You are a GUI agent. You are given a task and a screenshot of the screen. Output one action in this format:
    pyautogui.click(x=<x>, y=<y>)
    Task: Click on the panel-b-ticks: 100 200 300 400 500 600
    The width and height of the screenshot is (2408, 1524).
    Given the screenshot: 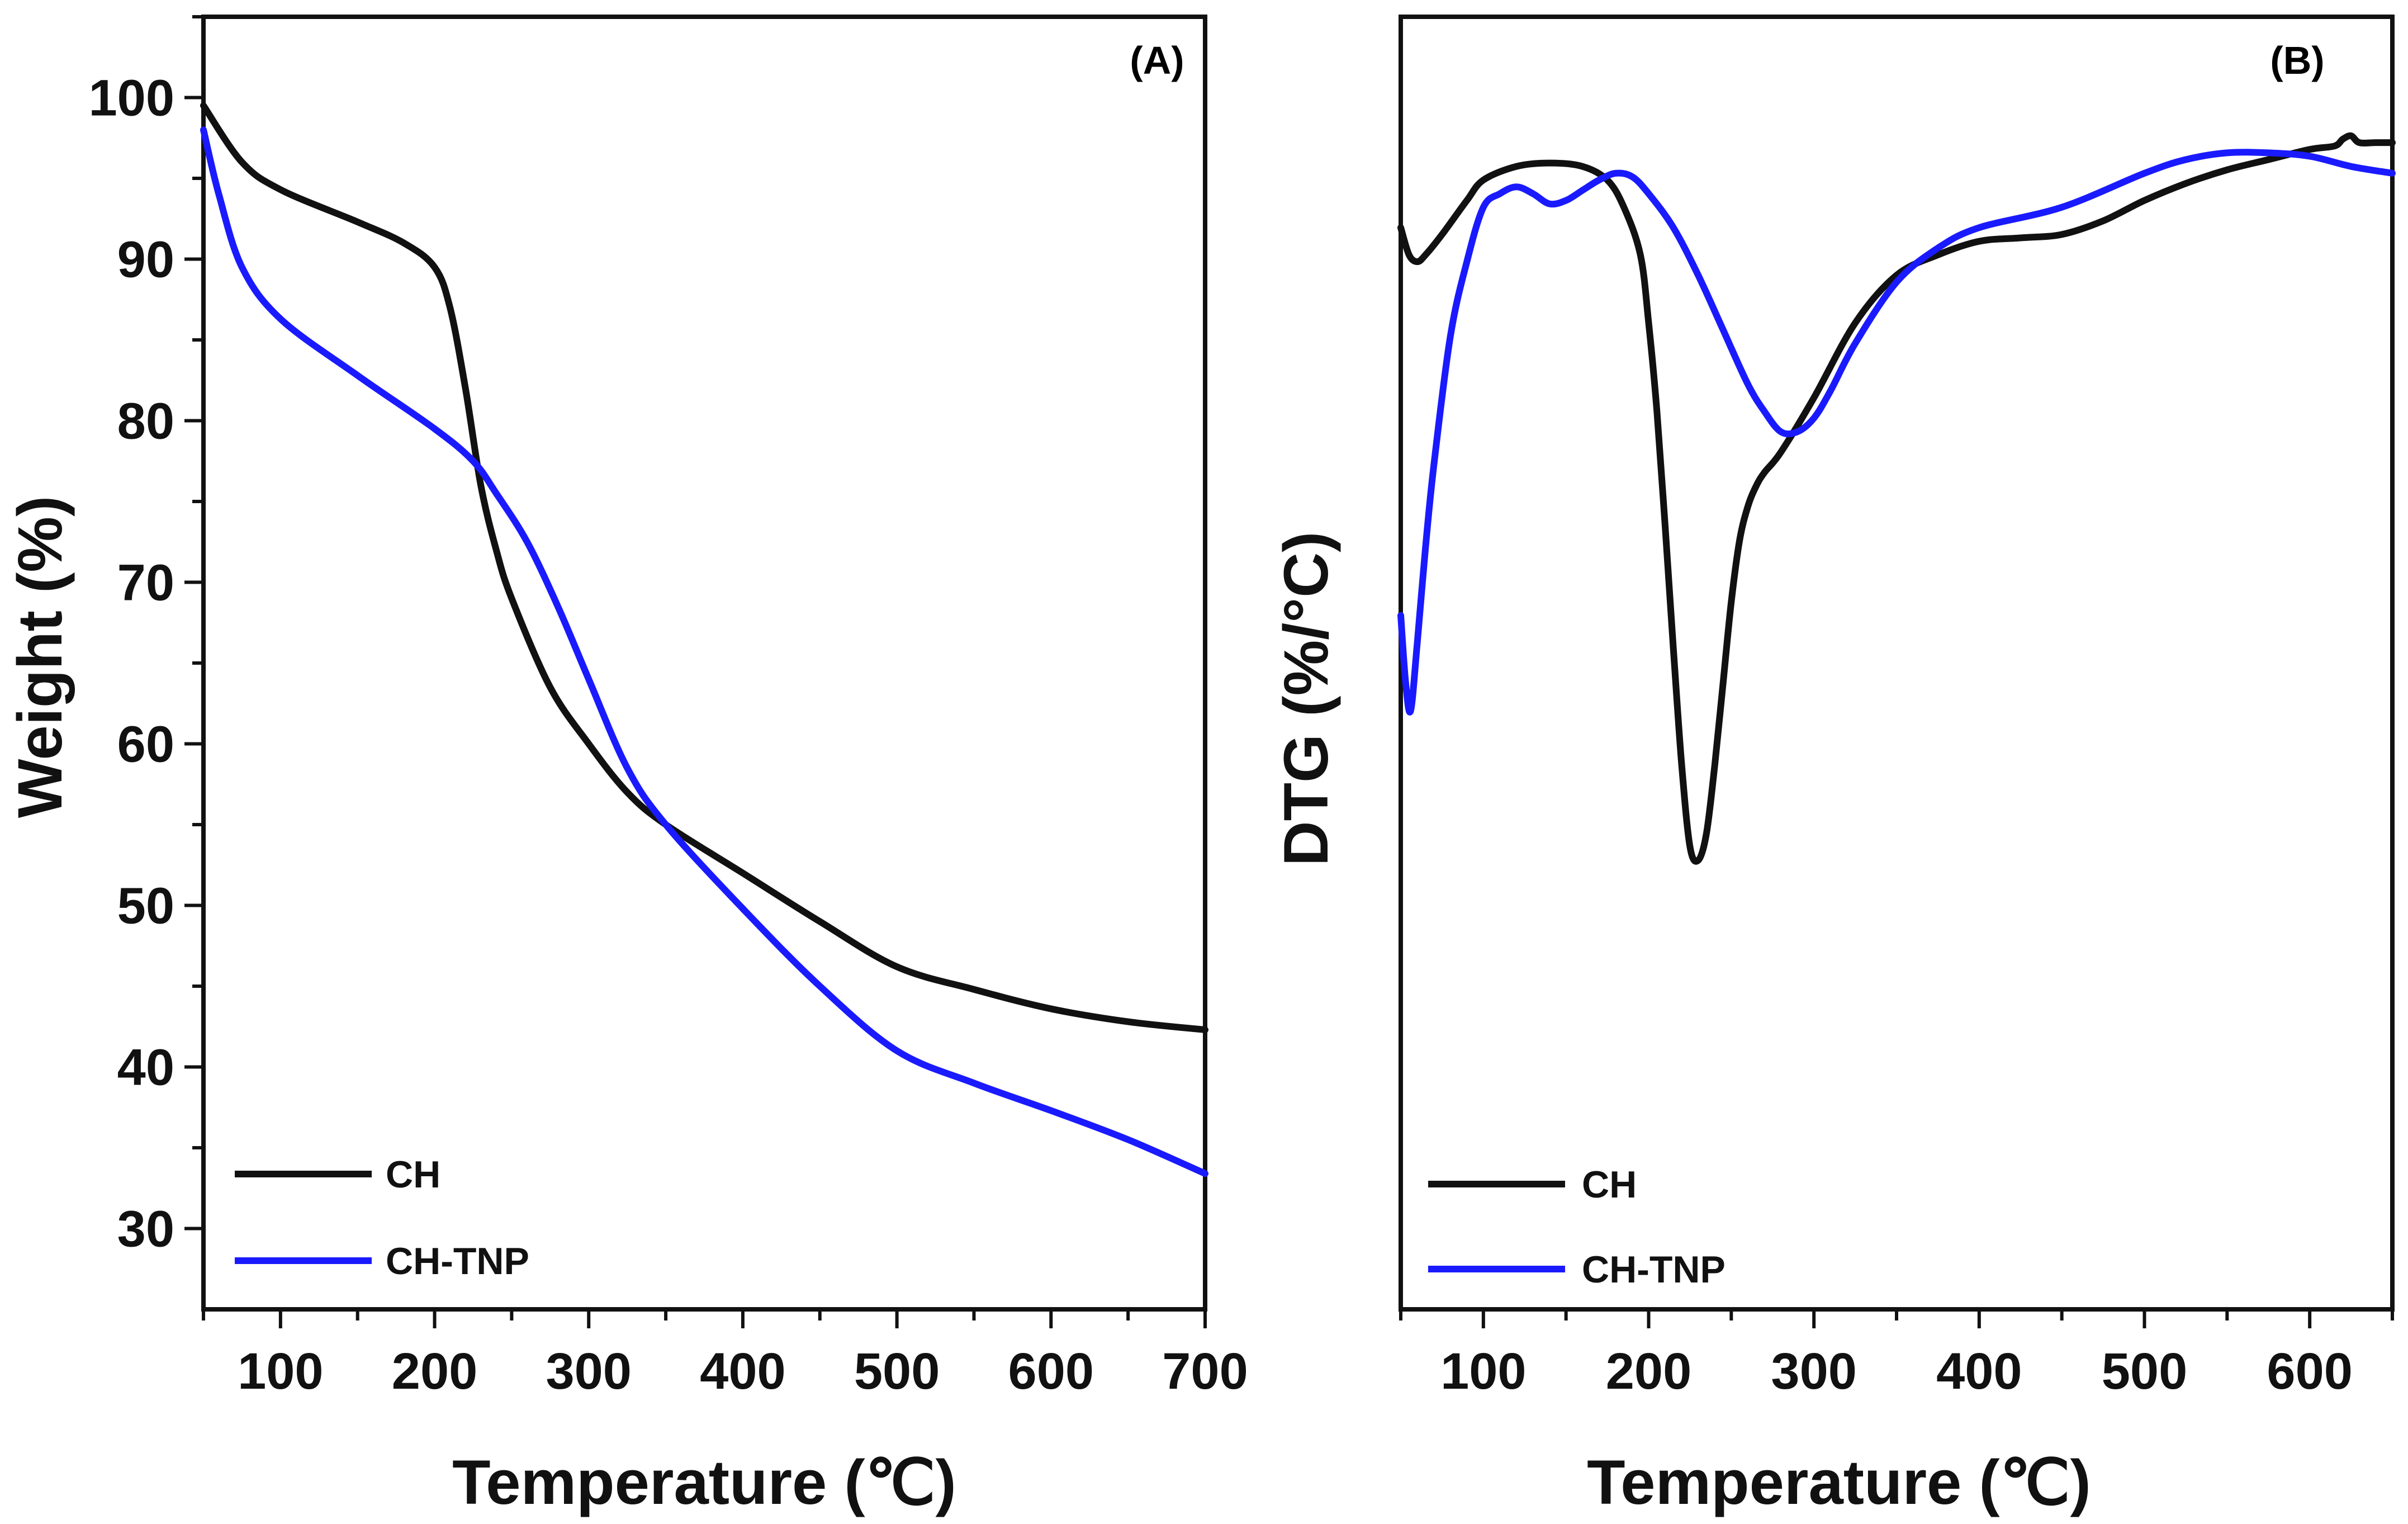 What is the action you would take?
    pyautogui.click(x=1896, y=1354)
    